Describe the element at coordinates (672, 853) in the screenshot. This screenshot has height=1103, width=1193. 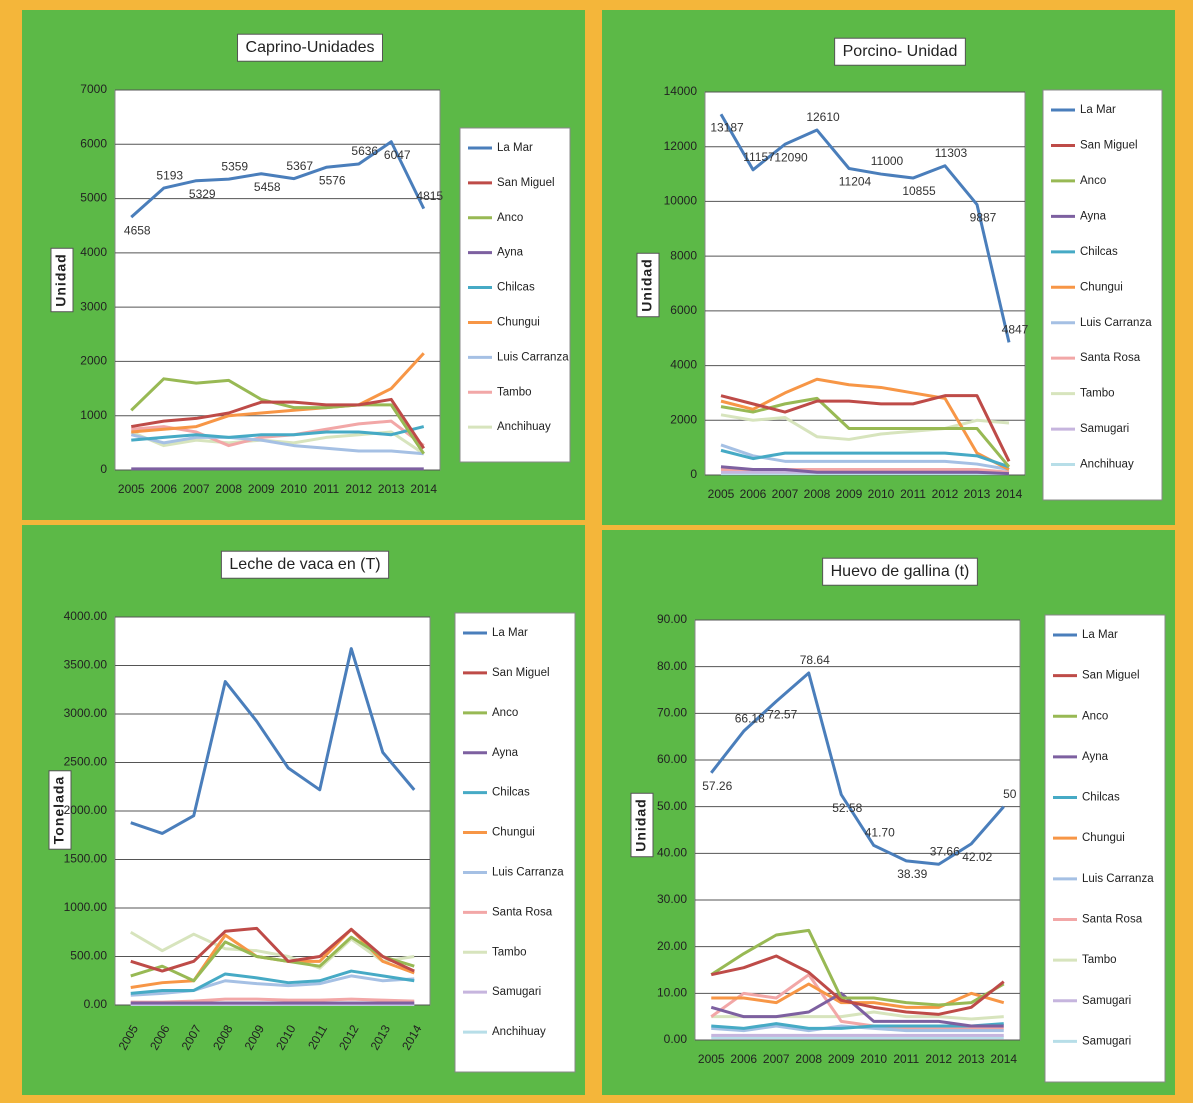
I see `y-tick-label: 40.00` at that location.